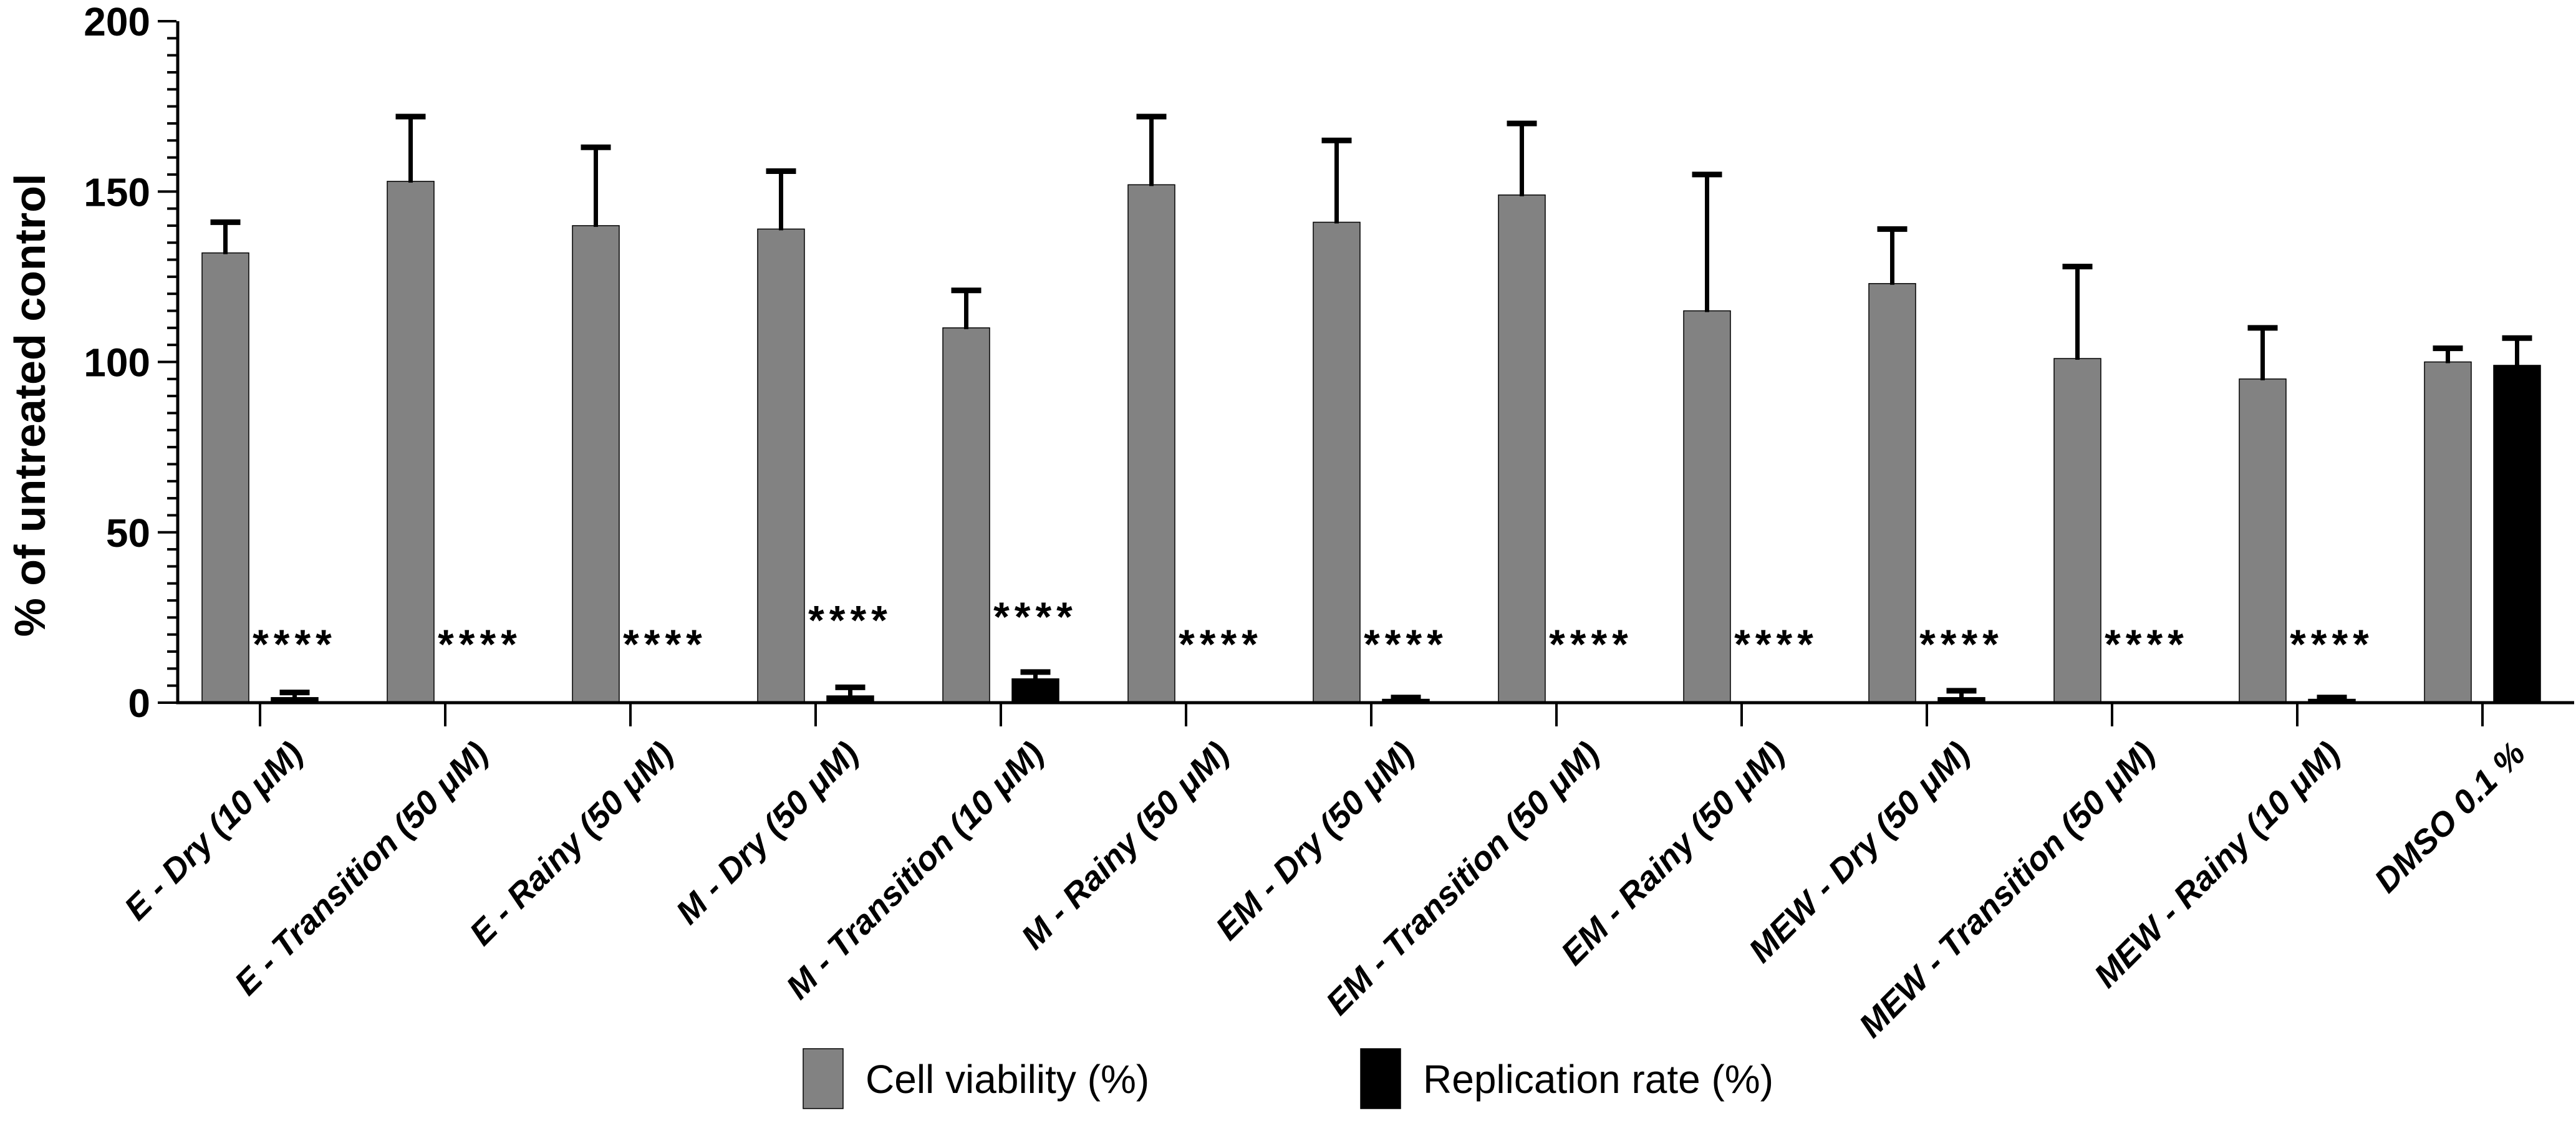  What do you see at coordinates (480, 644) in the screenshot?
I see `significance-stars-1: ****` at bounding box center [480, 644].